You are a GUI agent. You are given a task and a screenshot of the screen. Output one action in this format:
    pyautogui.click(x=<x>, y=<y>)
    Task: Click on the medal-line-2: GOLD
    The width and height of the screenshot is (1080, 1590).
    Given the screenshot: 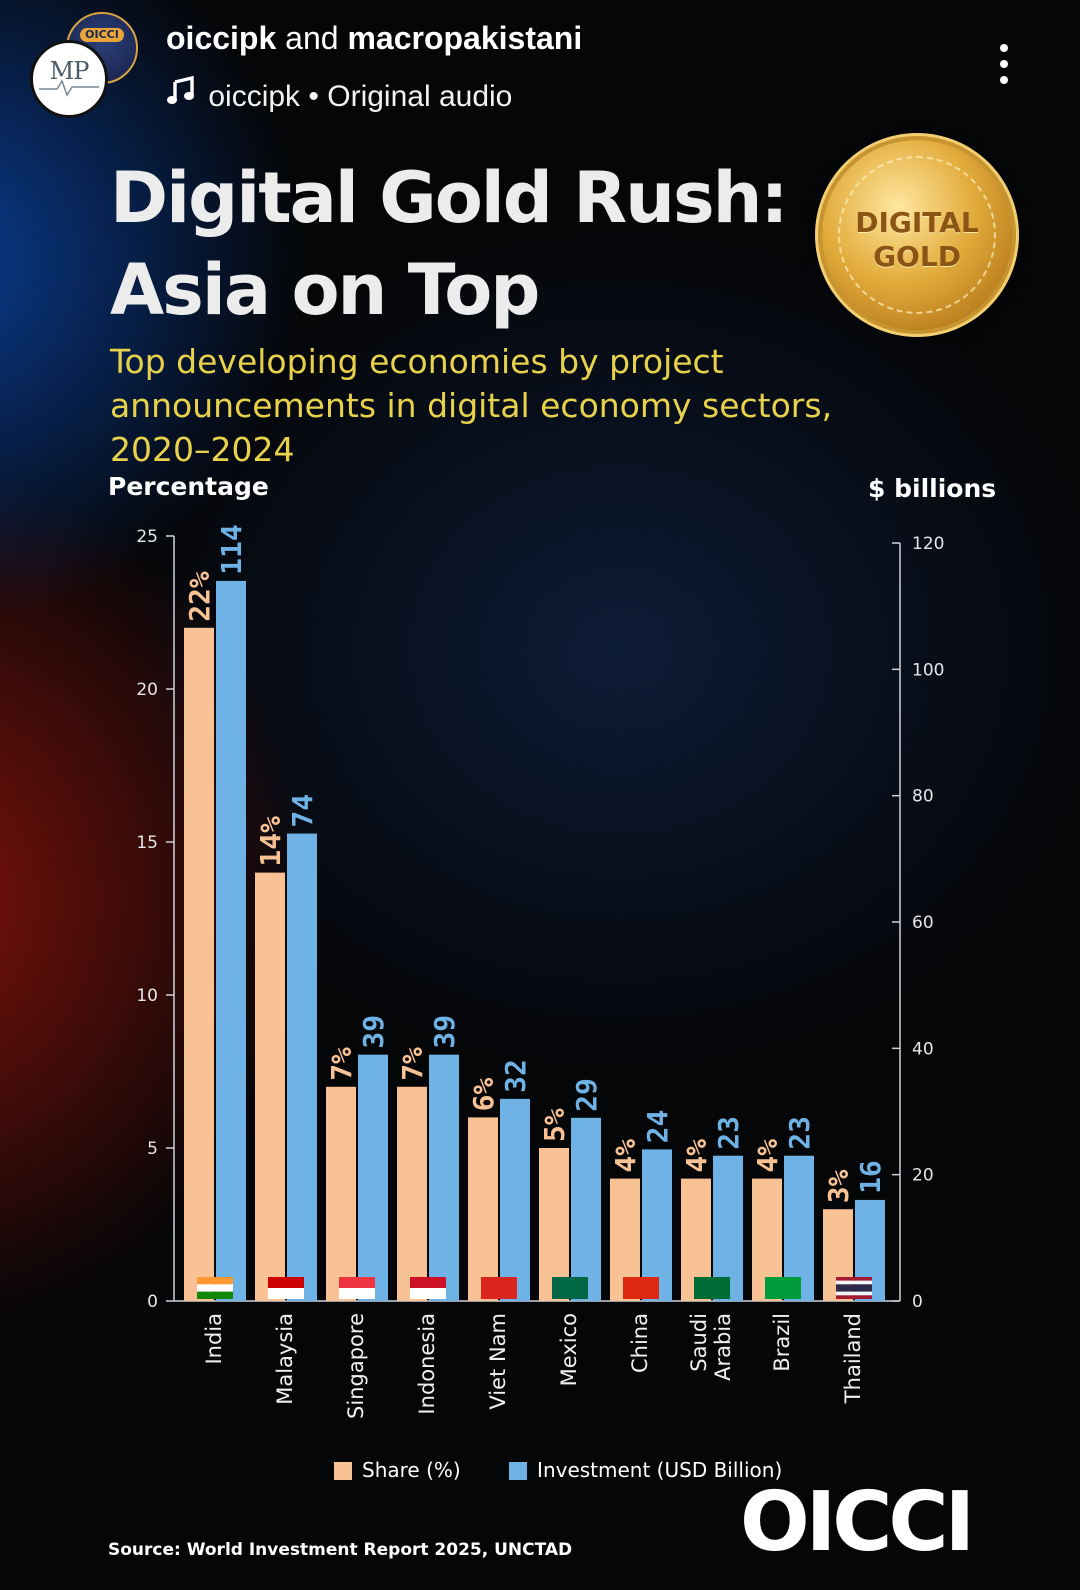 What is the action you would take?
    pyautogui.click(x=917, y=256)
    